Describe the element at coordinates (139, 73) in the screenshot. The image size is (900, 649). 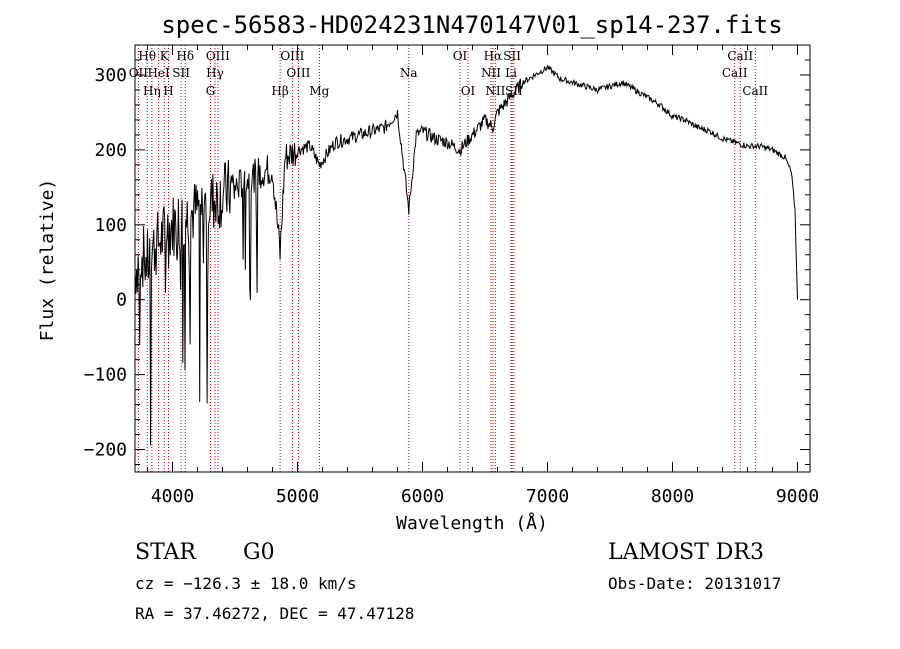
I see `line-label: OII` at that location.